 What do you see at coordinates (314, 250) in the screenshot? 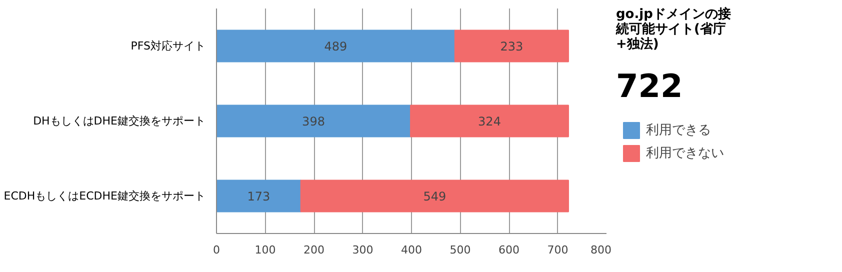
I see `x-tick-label: 200` at bounding box center [314, 250].